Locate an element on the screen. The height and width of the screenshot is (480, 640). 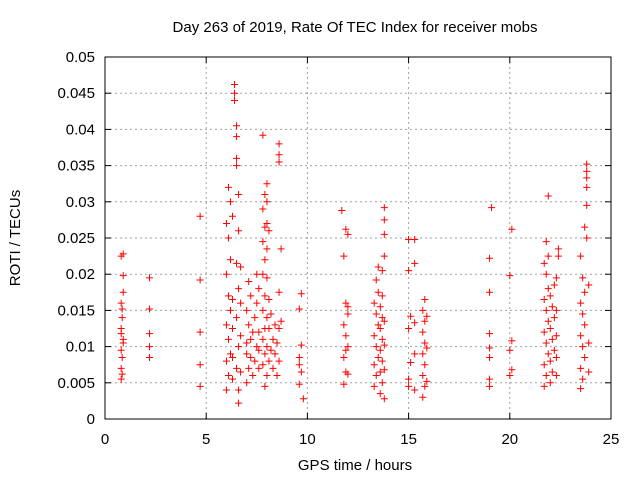
x-tick-label: 10 is located at coordinates (307, 439).